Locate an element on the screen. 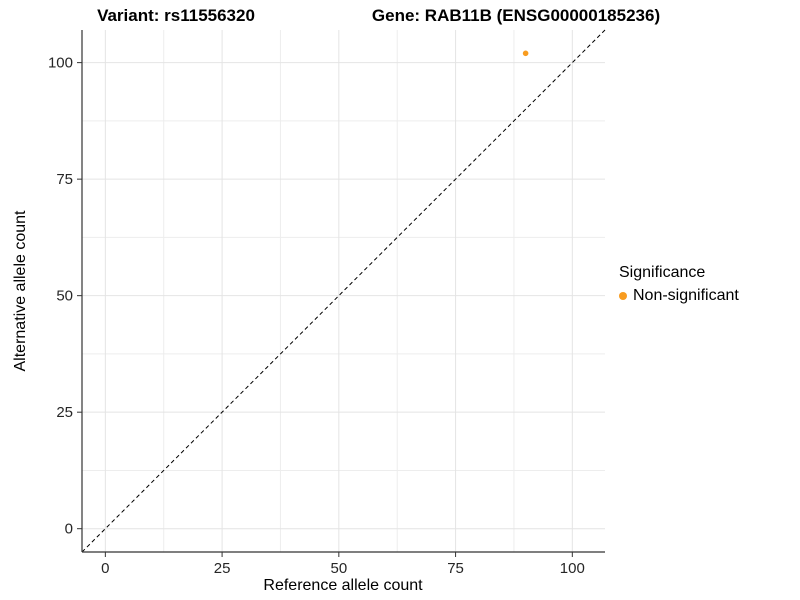  y-tick-label: 25 is located at coordinates (64, 412).